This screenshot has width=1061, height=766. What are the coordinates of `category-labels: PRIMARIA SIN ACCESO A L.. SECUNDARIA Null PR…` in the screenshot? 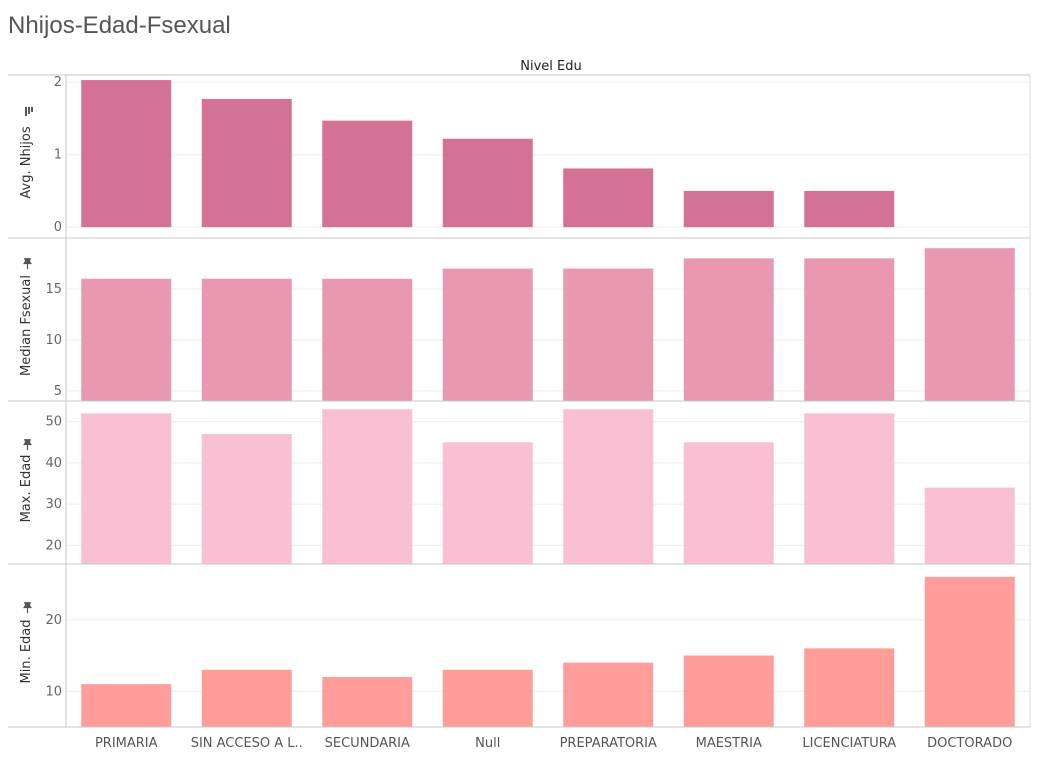 It's located at (553, 743).